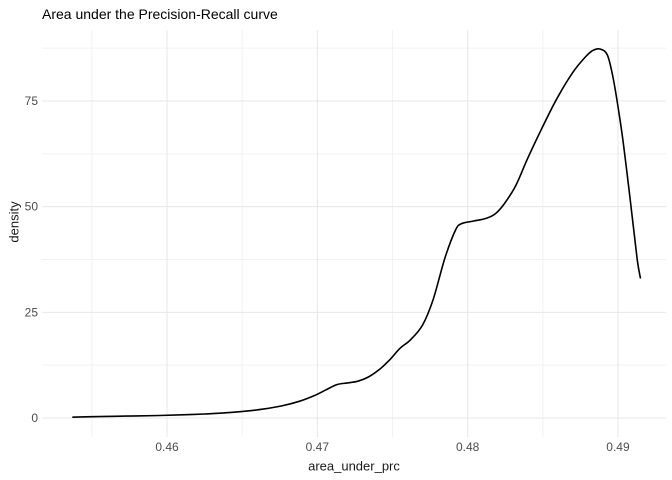 This screenshot has width=672, height=480. Describe the element at coordinates (618, 447) in the screenshot. I see `x-tick-label: 0.49` at that location.